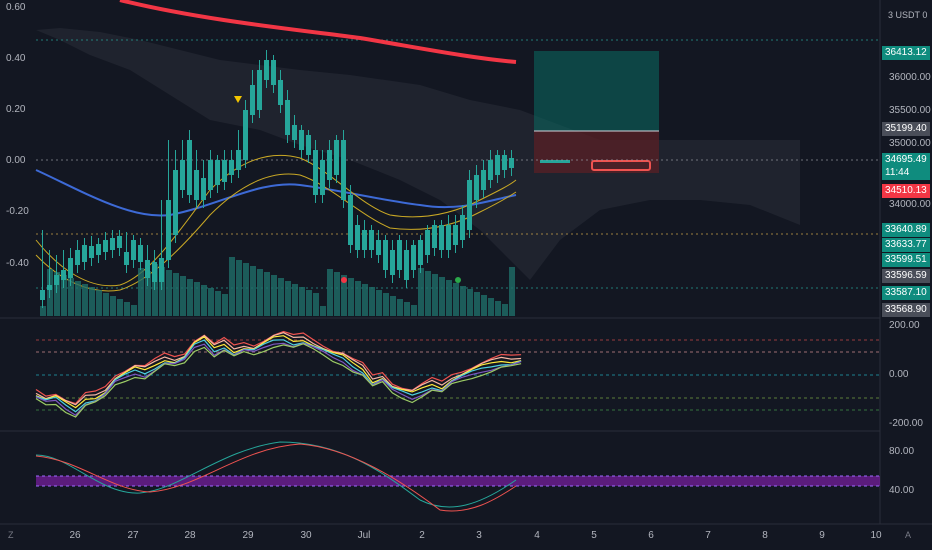 The image size is (932, 550). Describe the element at coordinates (651, 535) in the screenshot. I see `x-tick: 6` at that location.